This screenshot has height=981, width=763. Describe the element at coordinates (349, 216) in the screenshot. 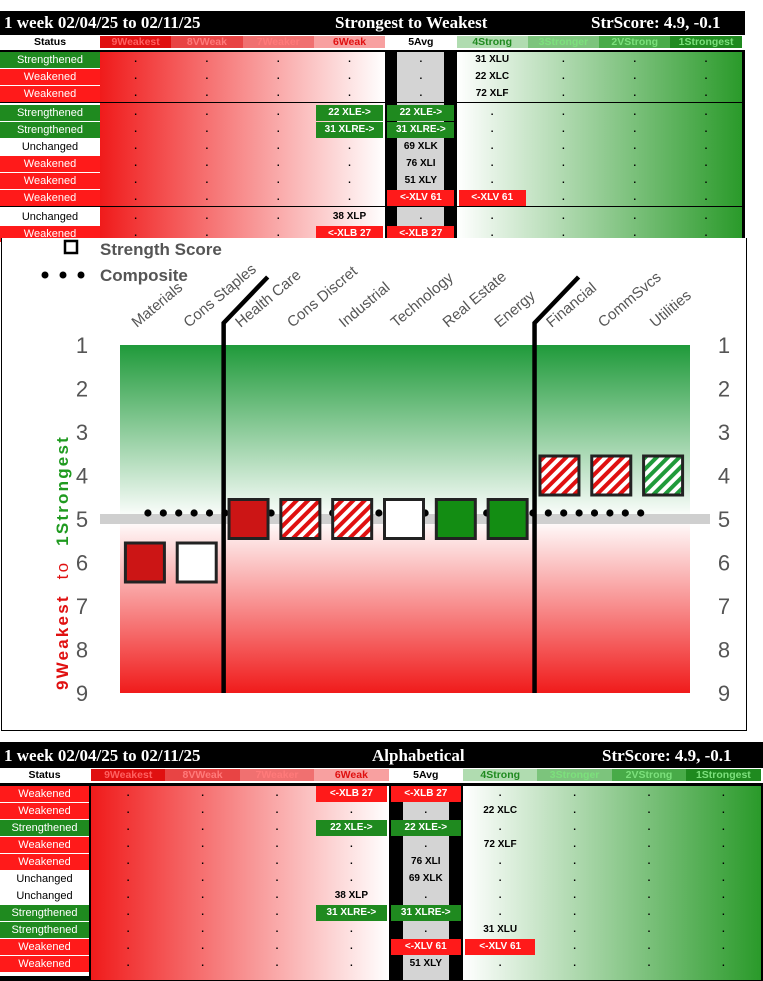

I see `ticker-cell: 38 XLP` at that location.